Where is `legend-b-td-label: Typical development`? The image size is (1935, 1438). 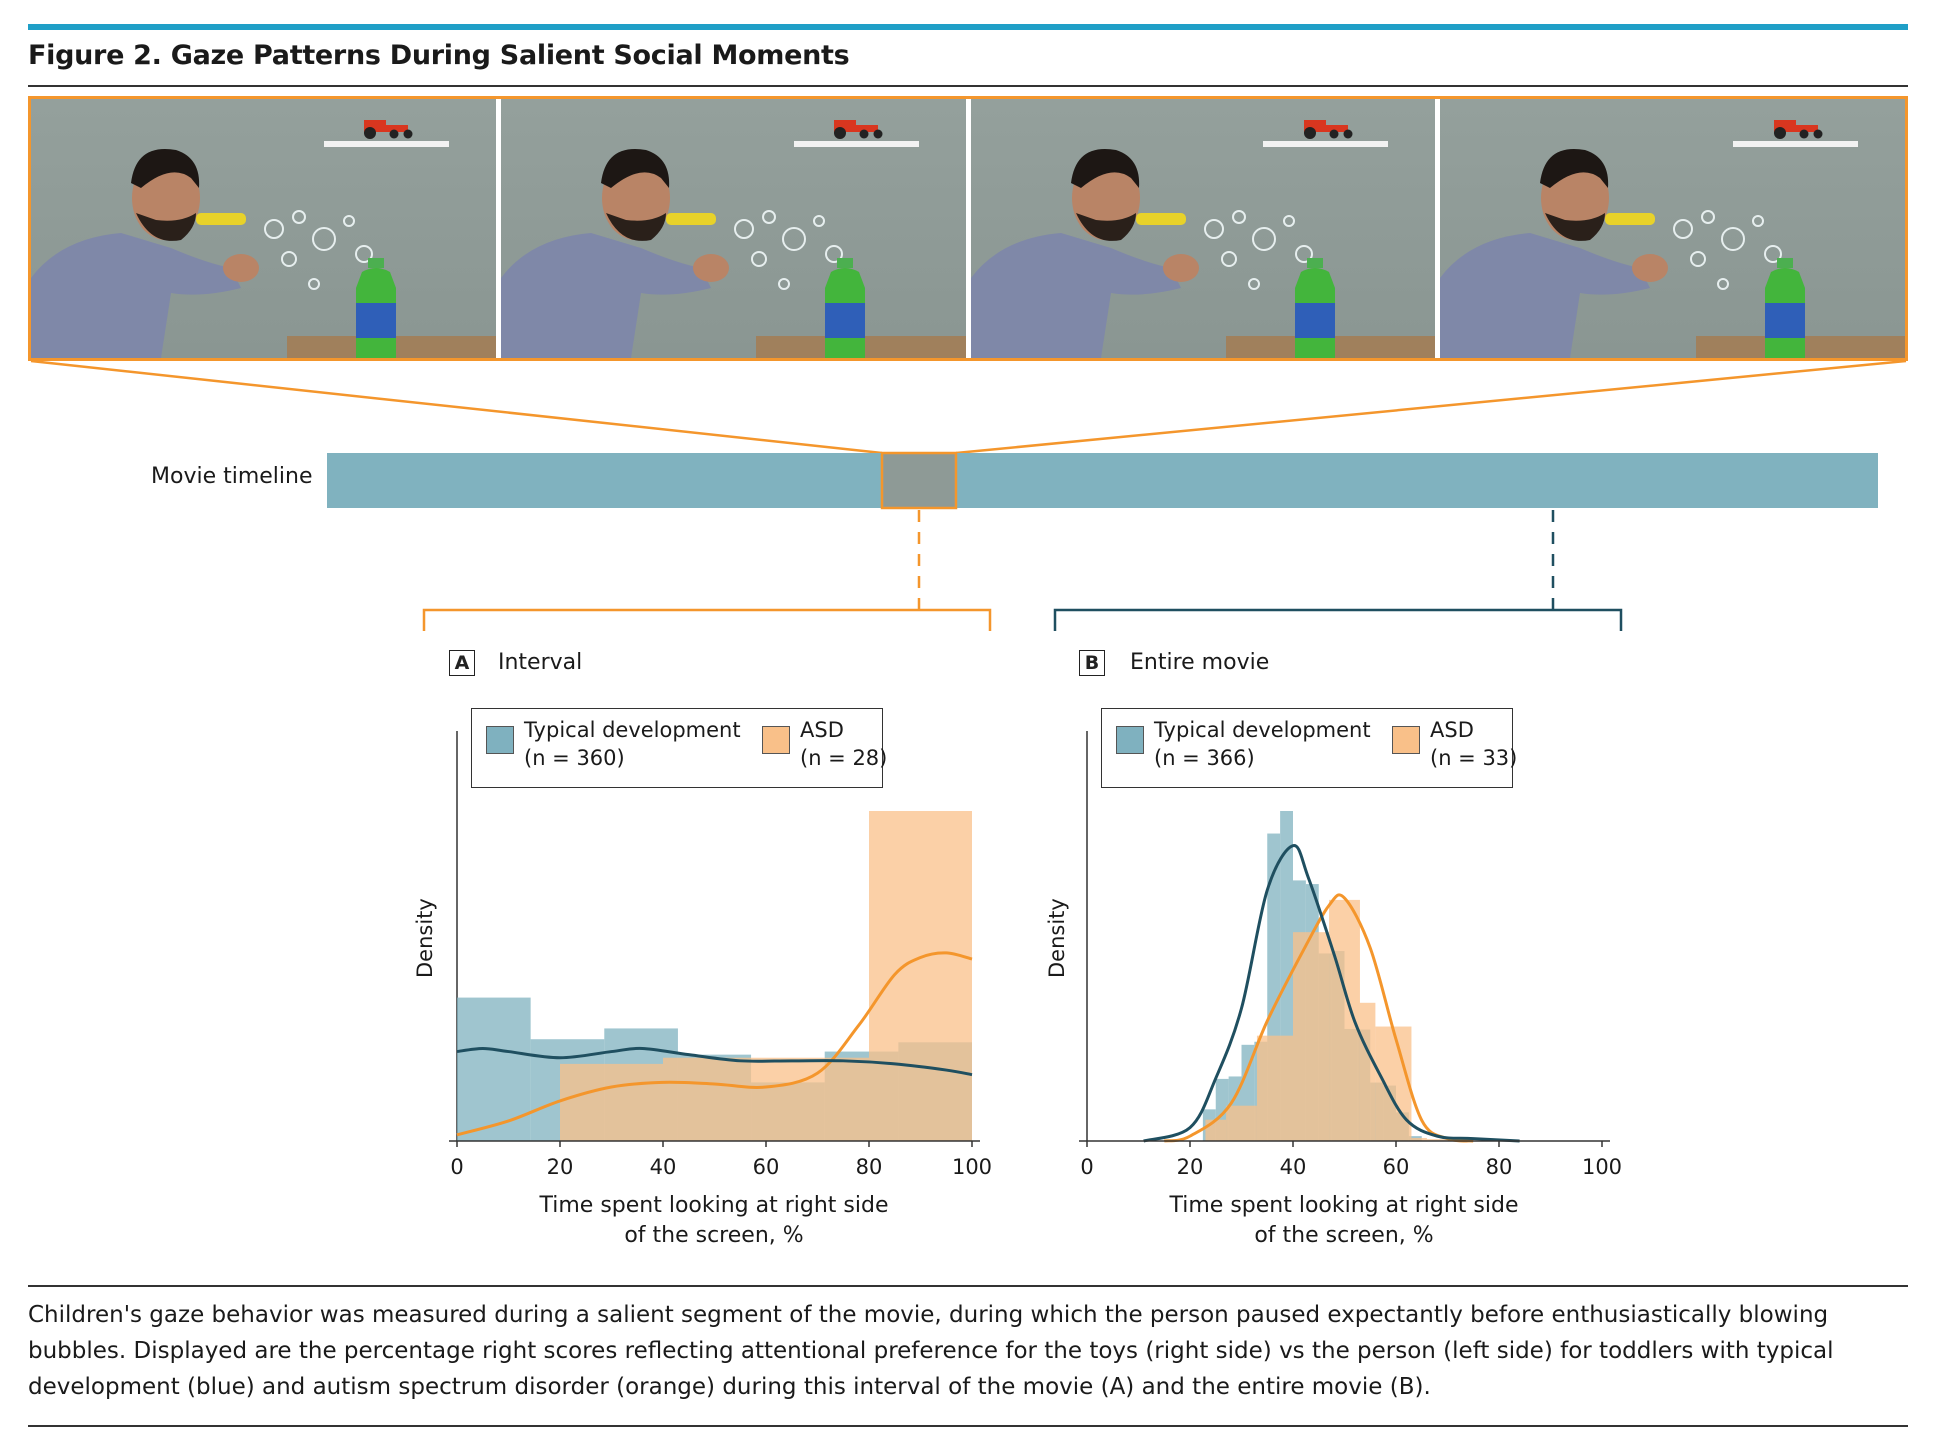
legend-b-td-label: Typical development is located at coordinates (1262, 730).